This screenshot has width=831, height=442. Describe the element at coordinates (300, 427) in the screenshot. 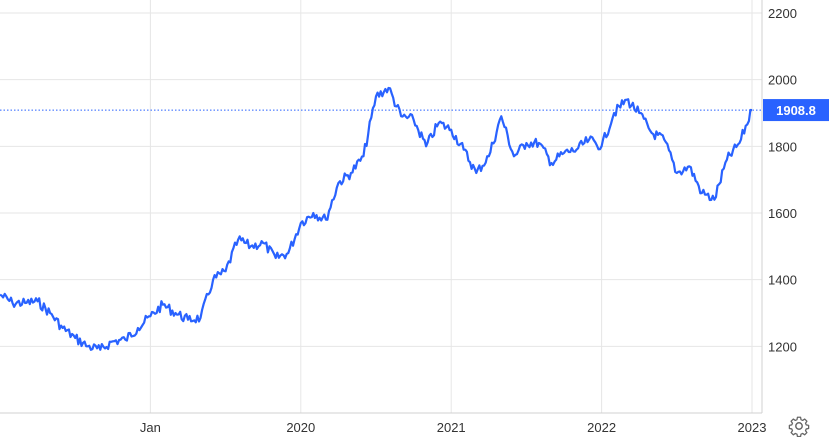

I see `x-tick-label: 2020` at that location.